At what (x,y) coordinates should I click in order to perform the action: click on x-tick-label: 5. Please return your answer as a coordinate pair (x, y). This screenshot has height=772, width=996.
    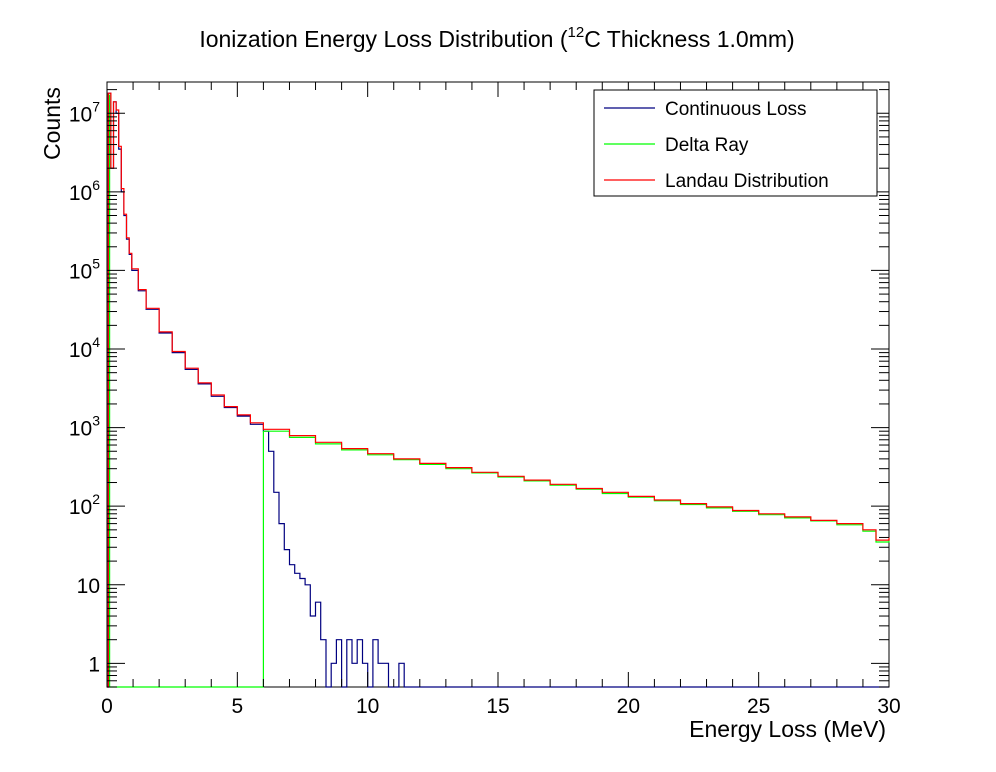
    Looking at the image, I should click on (237, 706).